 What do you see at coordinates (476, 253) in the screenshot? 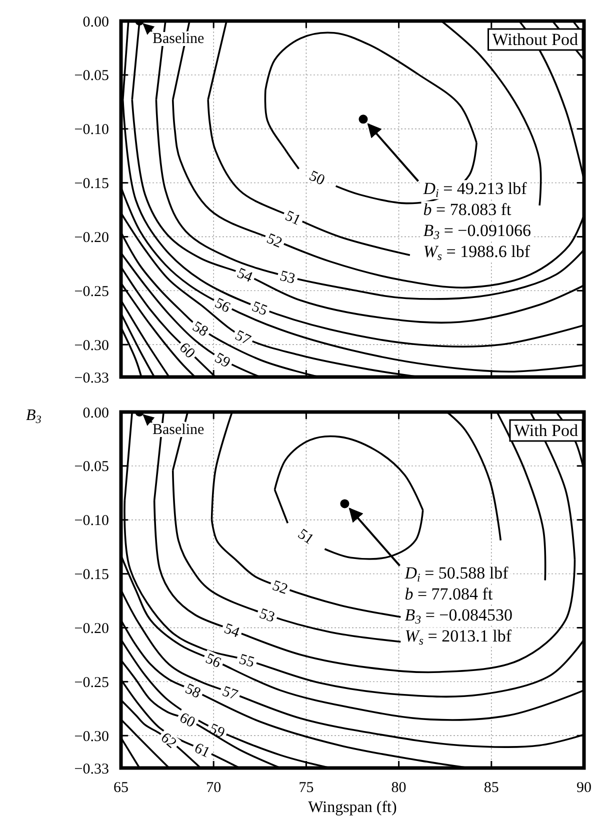
I see `annotation: W$_{s}$ = 1988.6 lbf` at bounding box center [476, 253].